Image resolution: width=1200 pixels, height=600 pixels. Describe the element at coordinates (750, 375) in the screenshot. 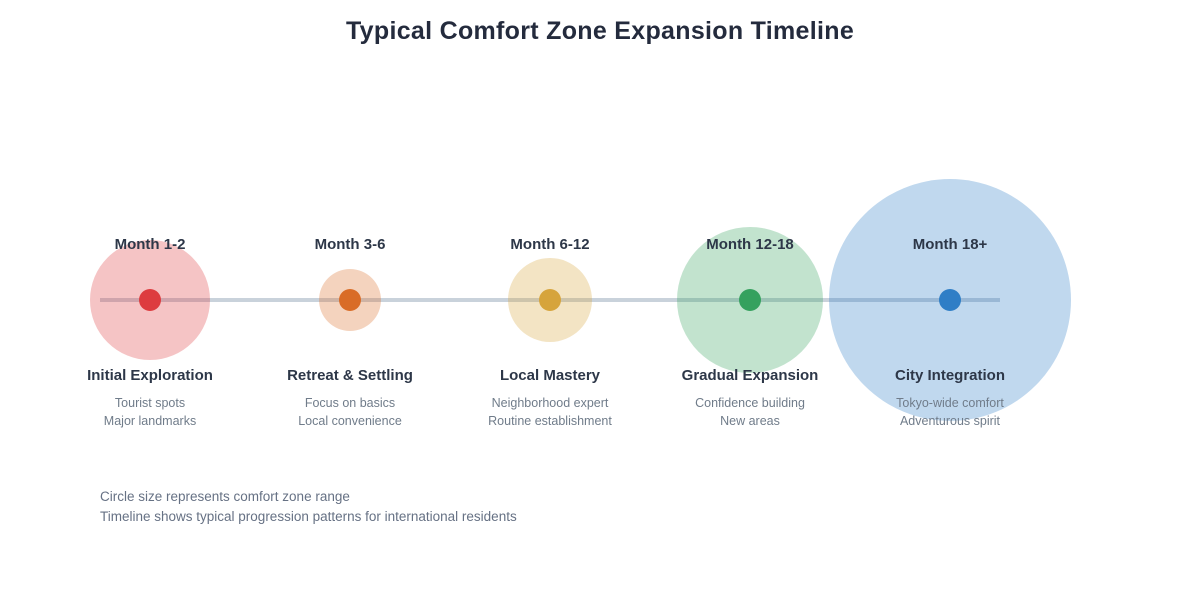

I see `stage-name-label: Gradual Expansion` at that location.